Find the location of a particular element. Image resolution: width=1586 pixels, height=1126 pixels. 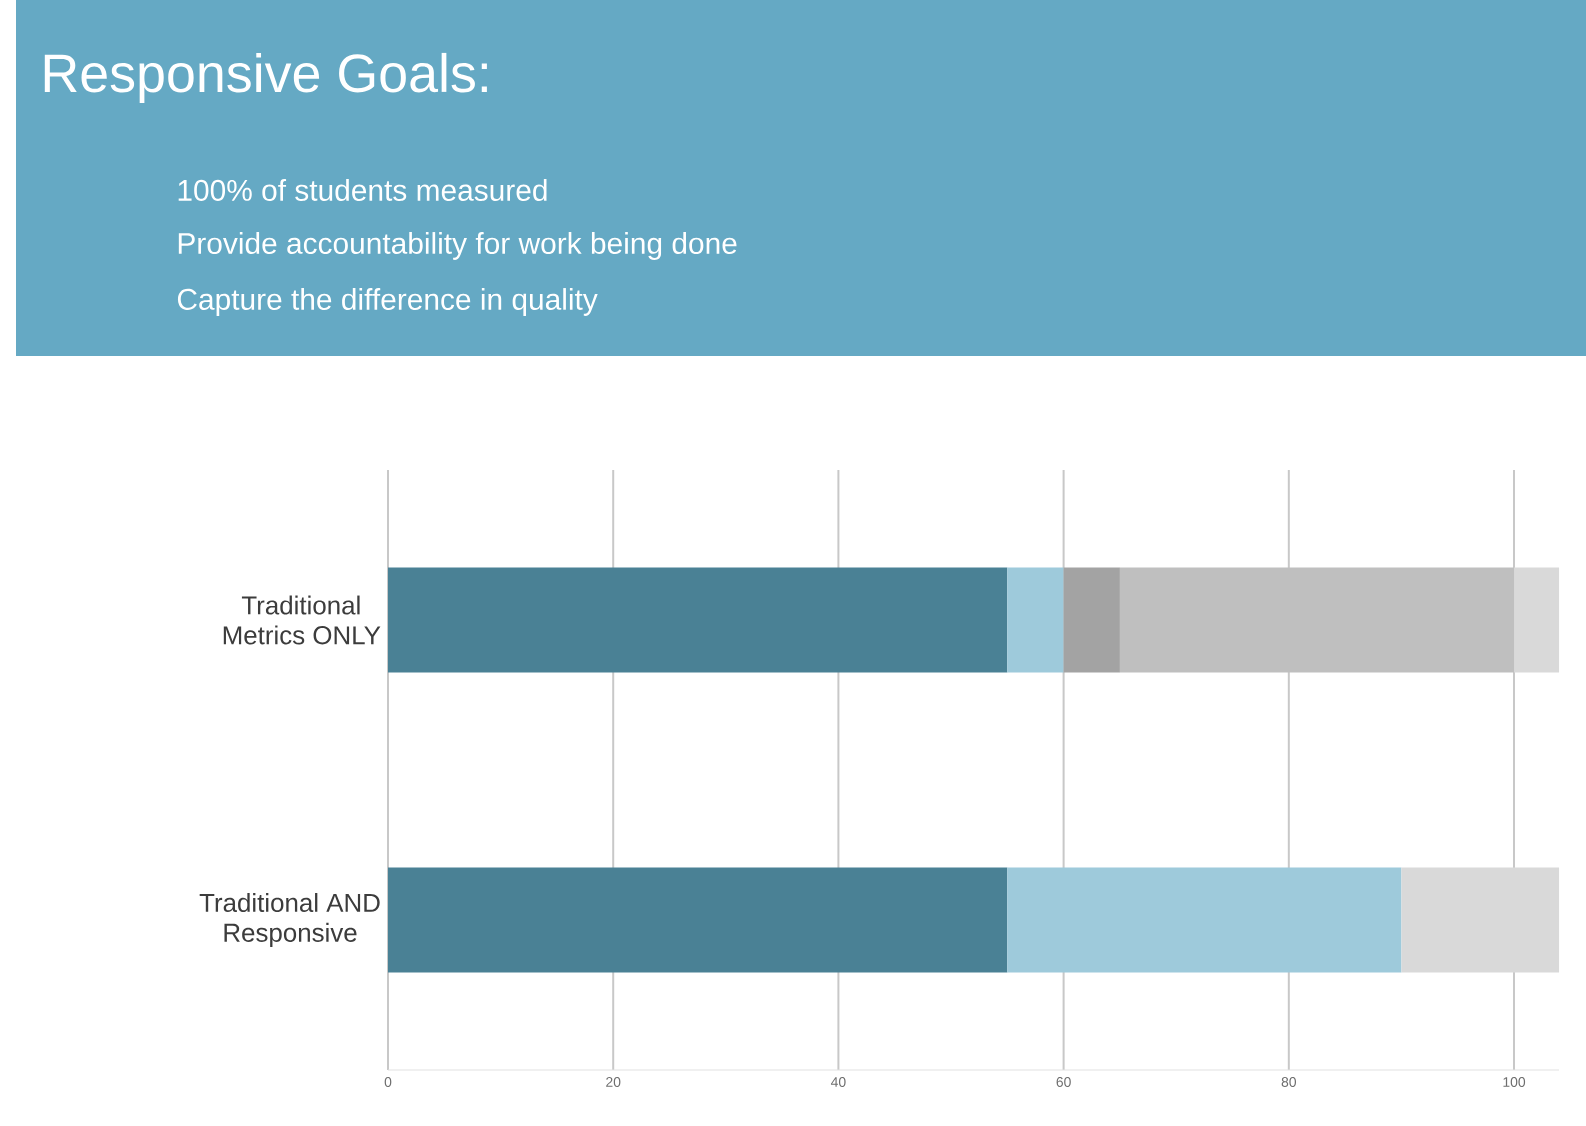

text: 100% of students measured is located at coordinates (362, 190).